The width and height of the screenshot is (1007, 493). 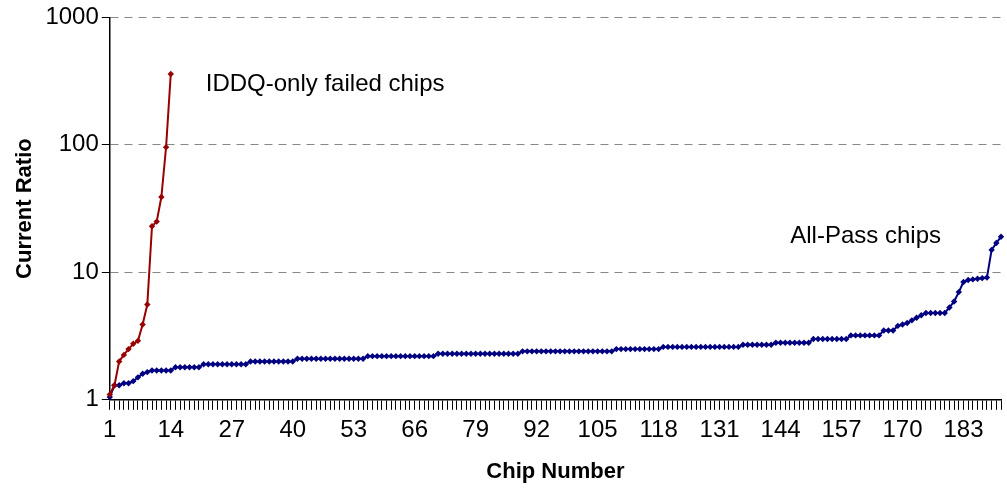 I want to click on y-axis-title: Current Ratio, so click(x=24, y=208).